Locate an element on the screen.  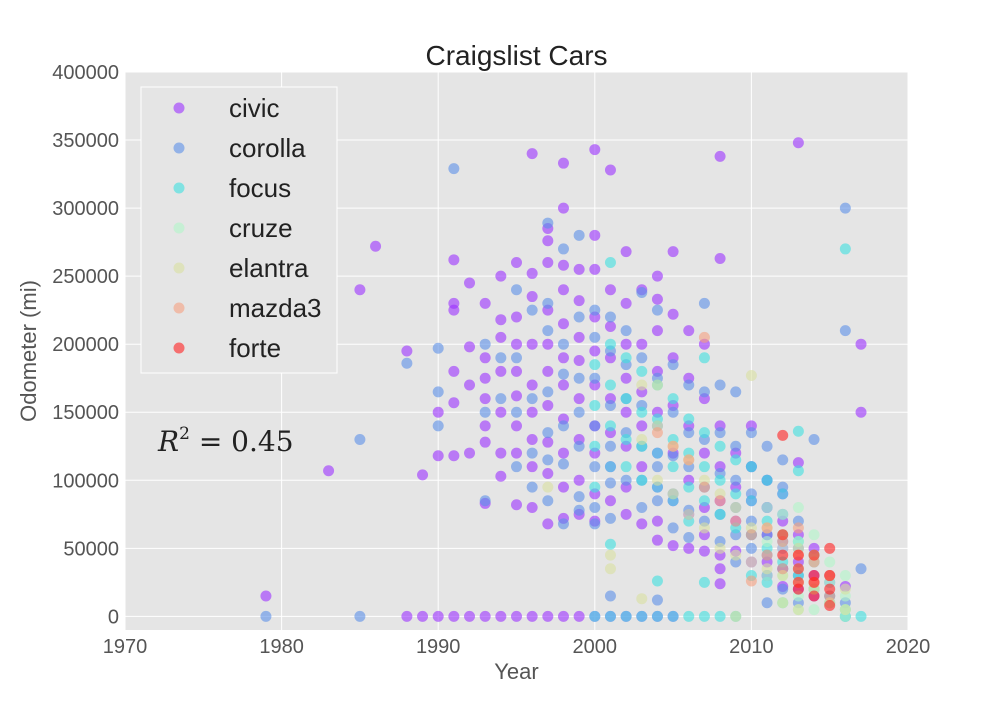
x-tick-label: 1990 is located at coordinates (438, 647).